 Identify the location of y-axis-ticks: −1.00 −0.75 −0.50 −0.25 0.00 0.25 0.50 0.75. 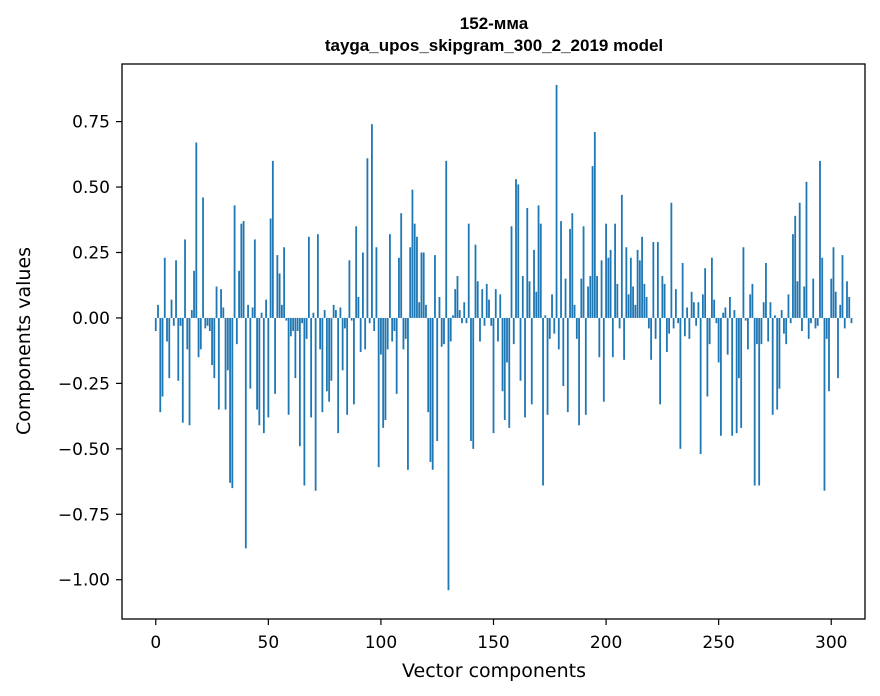
(90, 352).